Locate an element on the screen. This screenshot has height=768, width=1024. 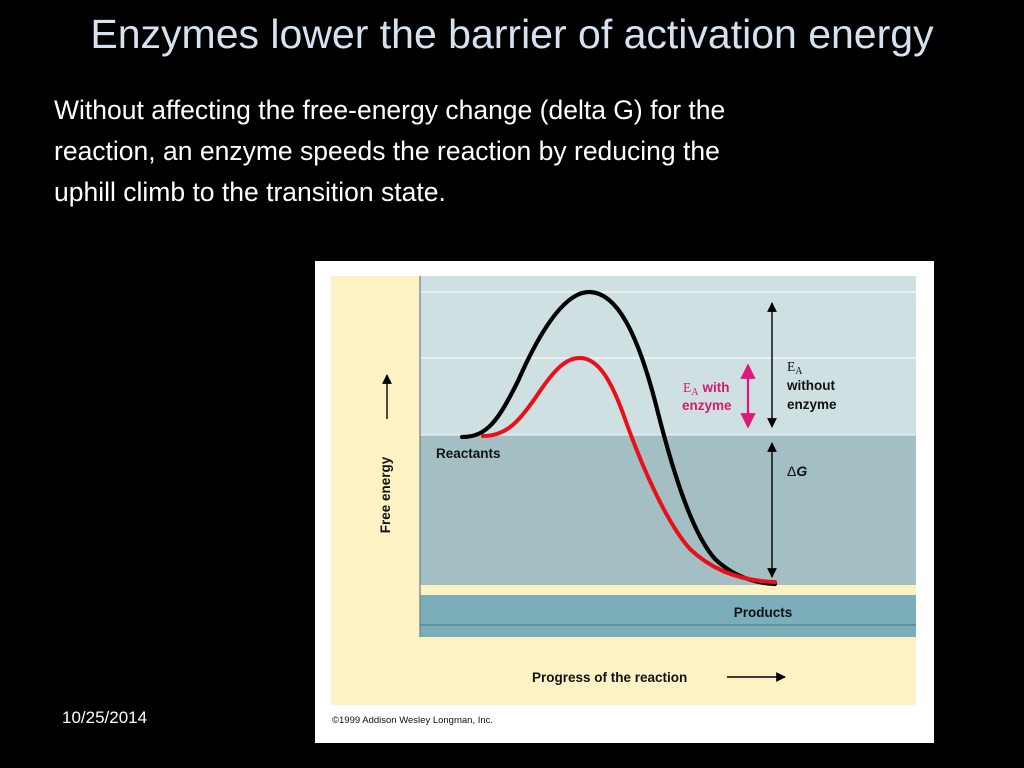
curve-without-enzyme is located at coordinates (618, 438).